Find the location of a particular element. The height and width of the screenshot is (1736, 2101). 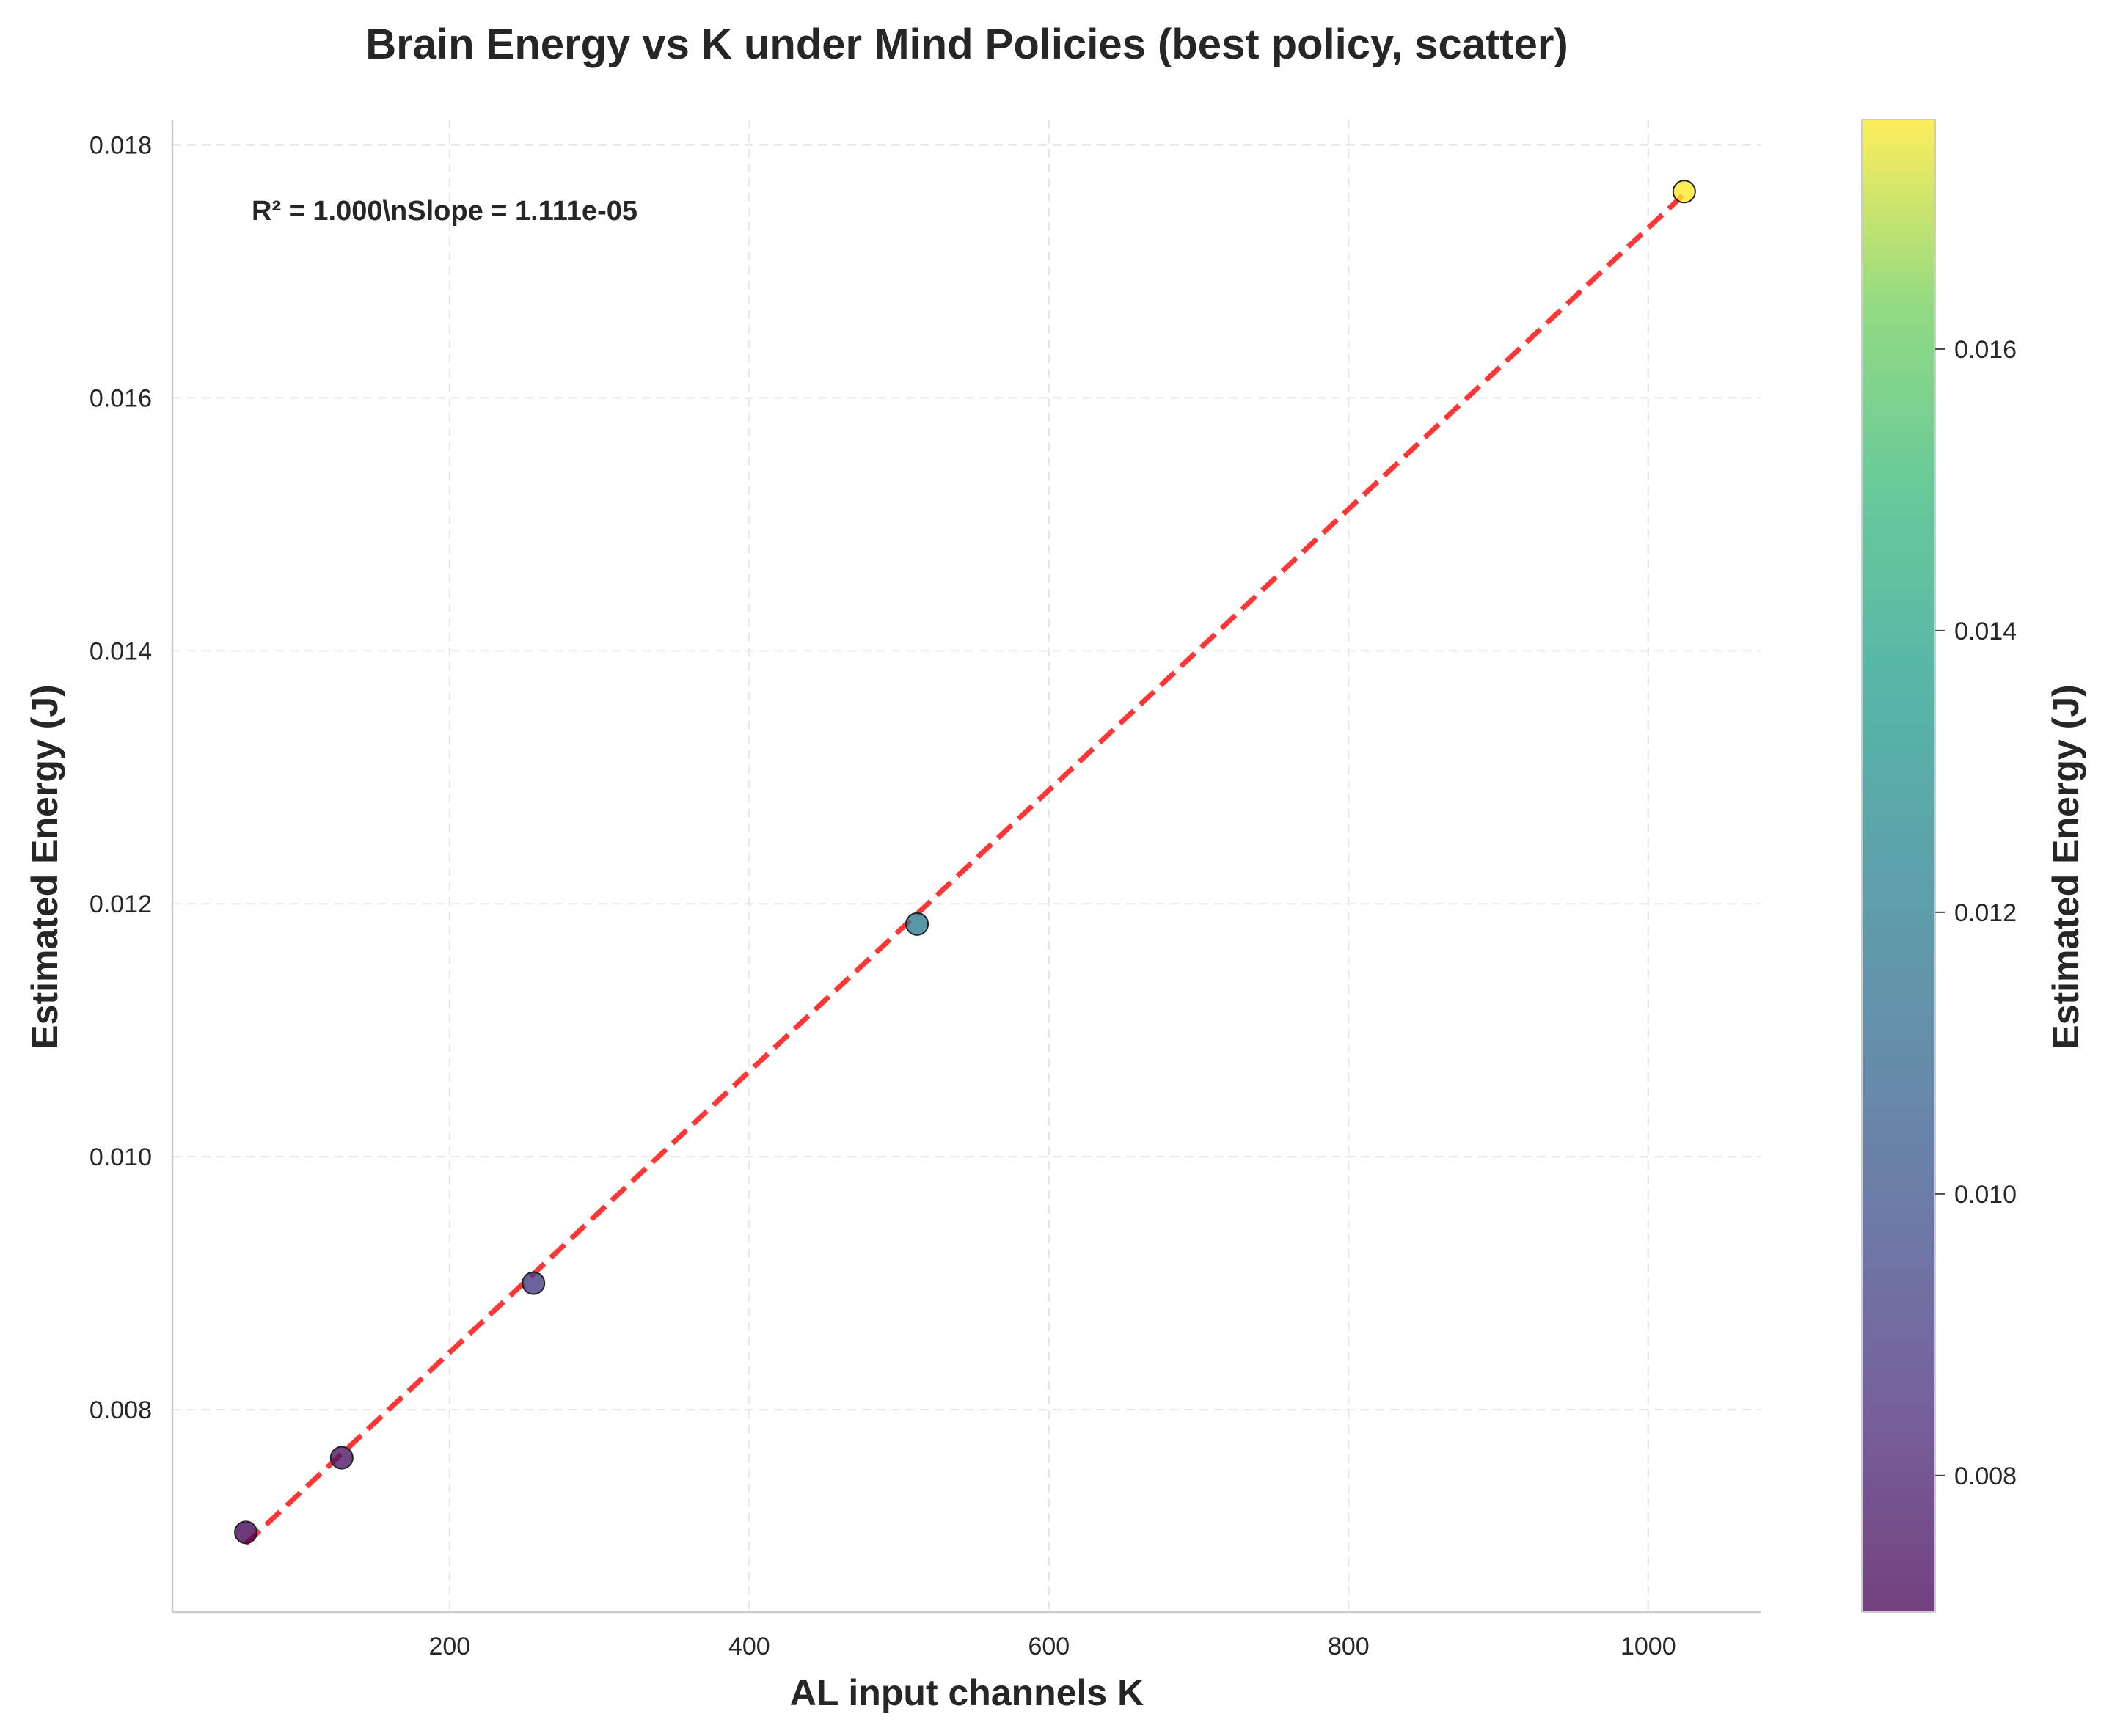

colorbar-tick-label: 0.008 is located at coordinates (1985, 1476).